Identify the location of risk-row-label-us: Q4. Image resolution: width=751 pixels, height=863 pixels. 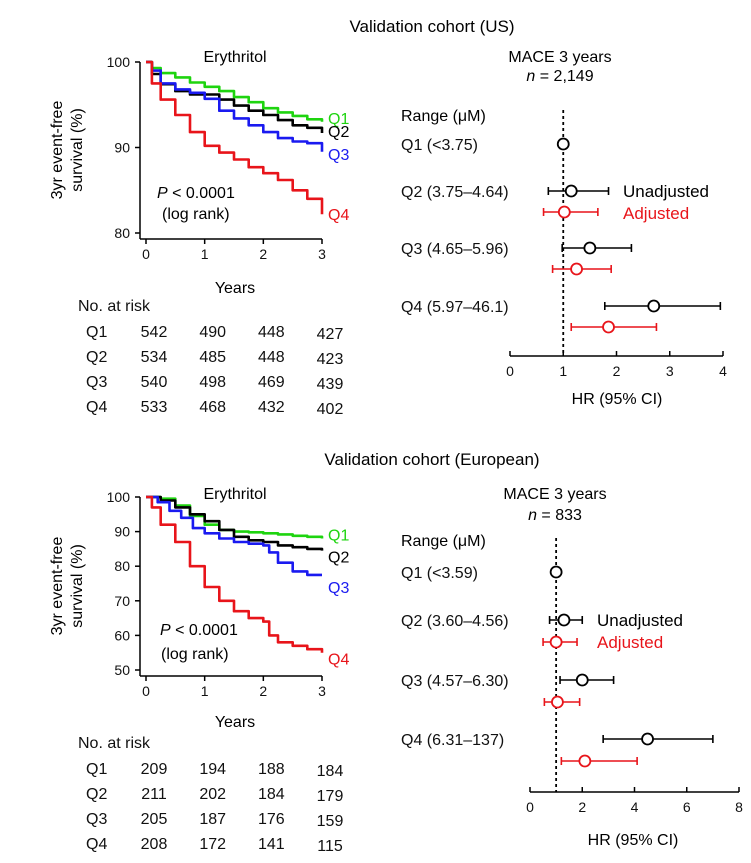
(96, 407).